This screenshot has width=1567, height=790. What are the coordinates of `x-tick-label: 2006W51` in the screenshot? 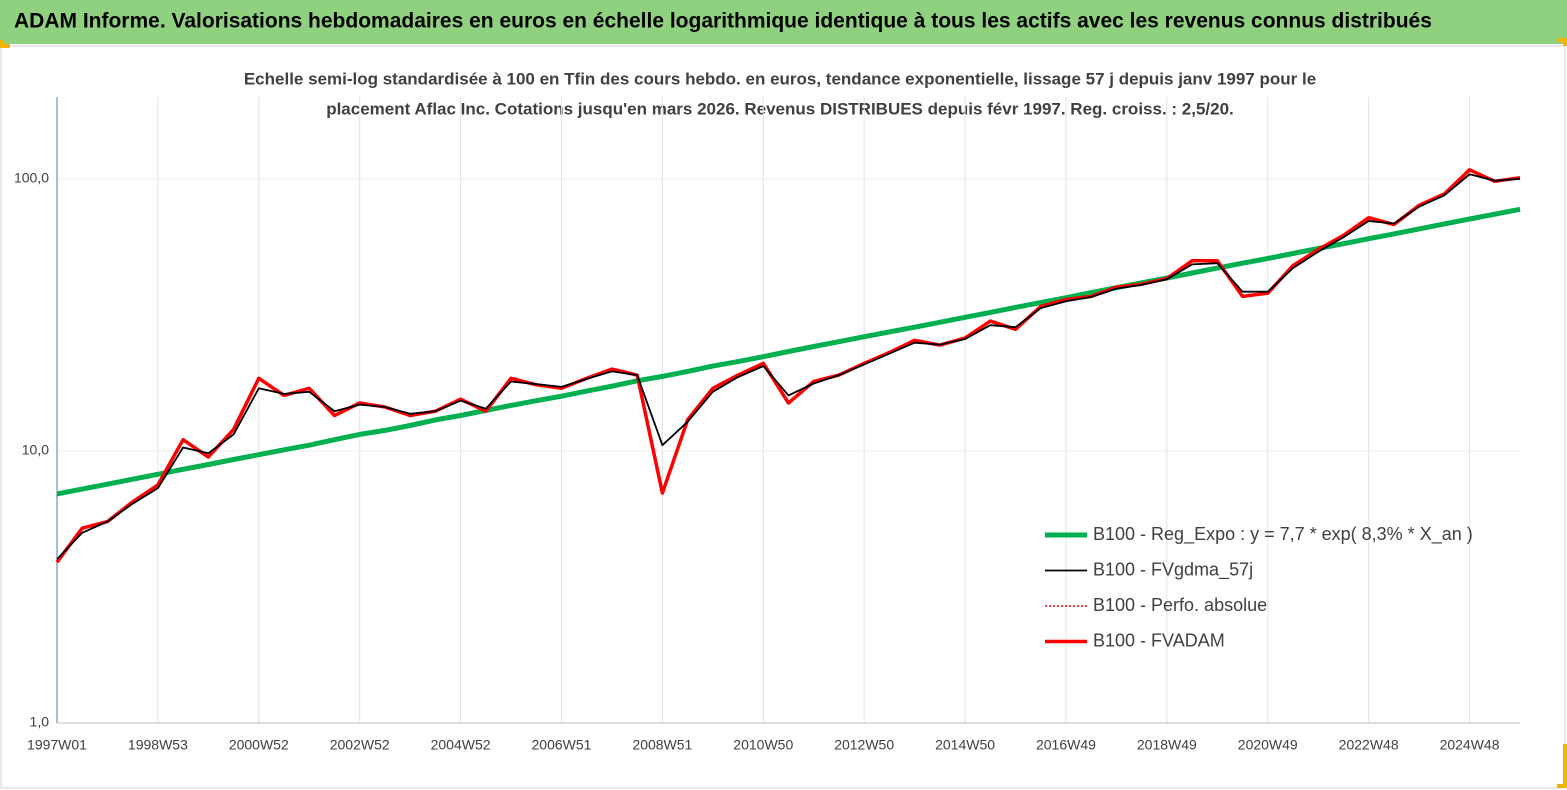 It's located at (562, 745).